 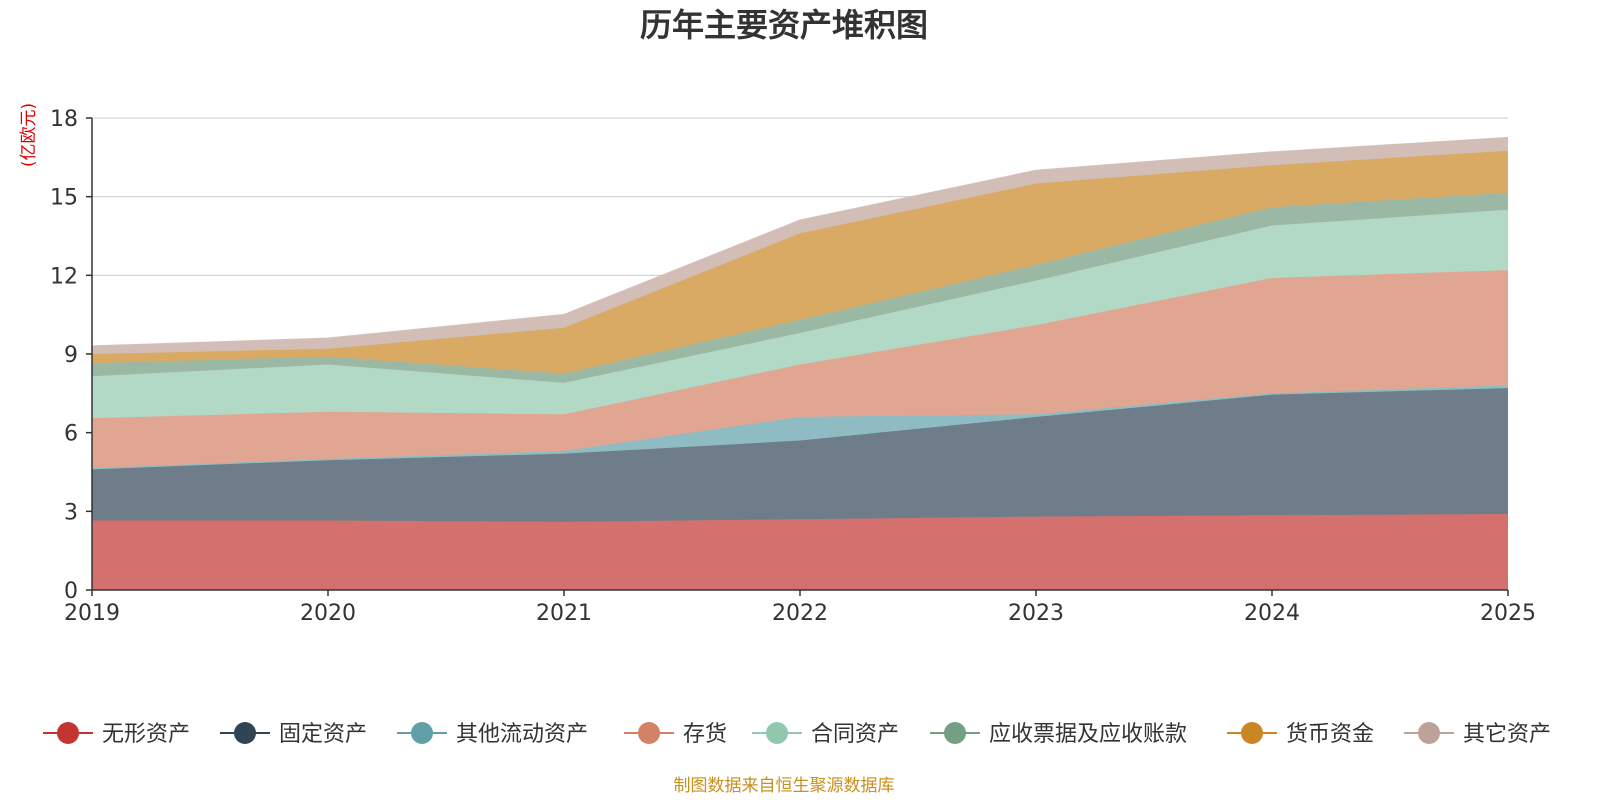 What do you see at coordinates (1036, 613) in the screenshot?
I see `x-tick-label: 2023` at bounding box center [1036, 613].